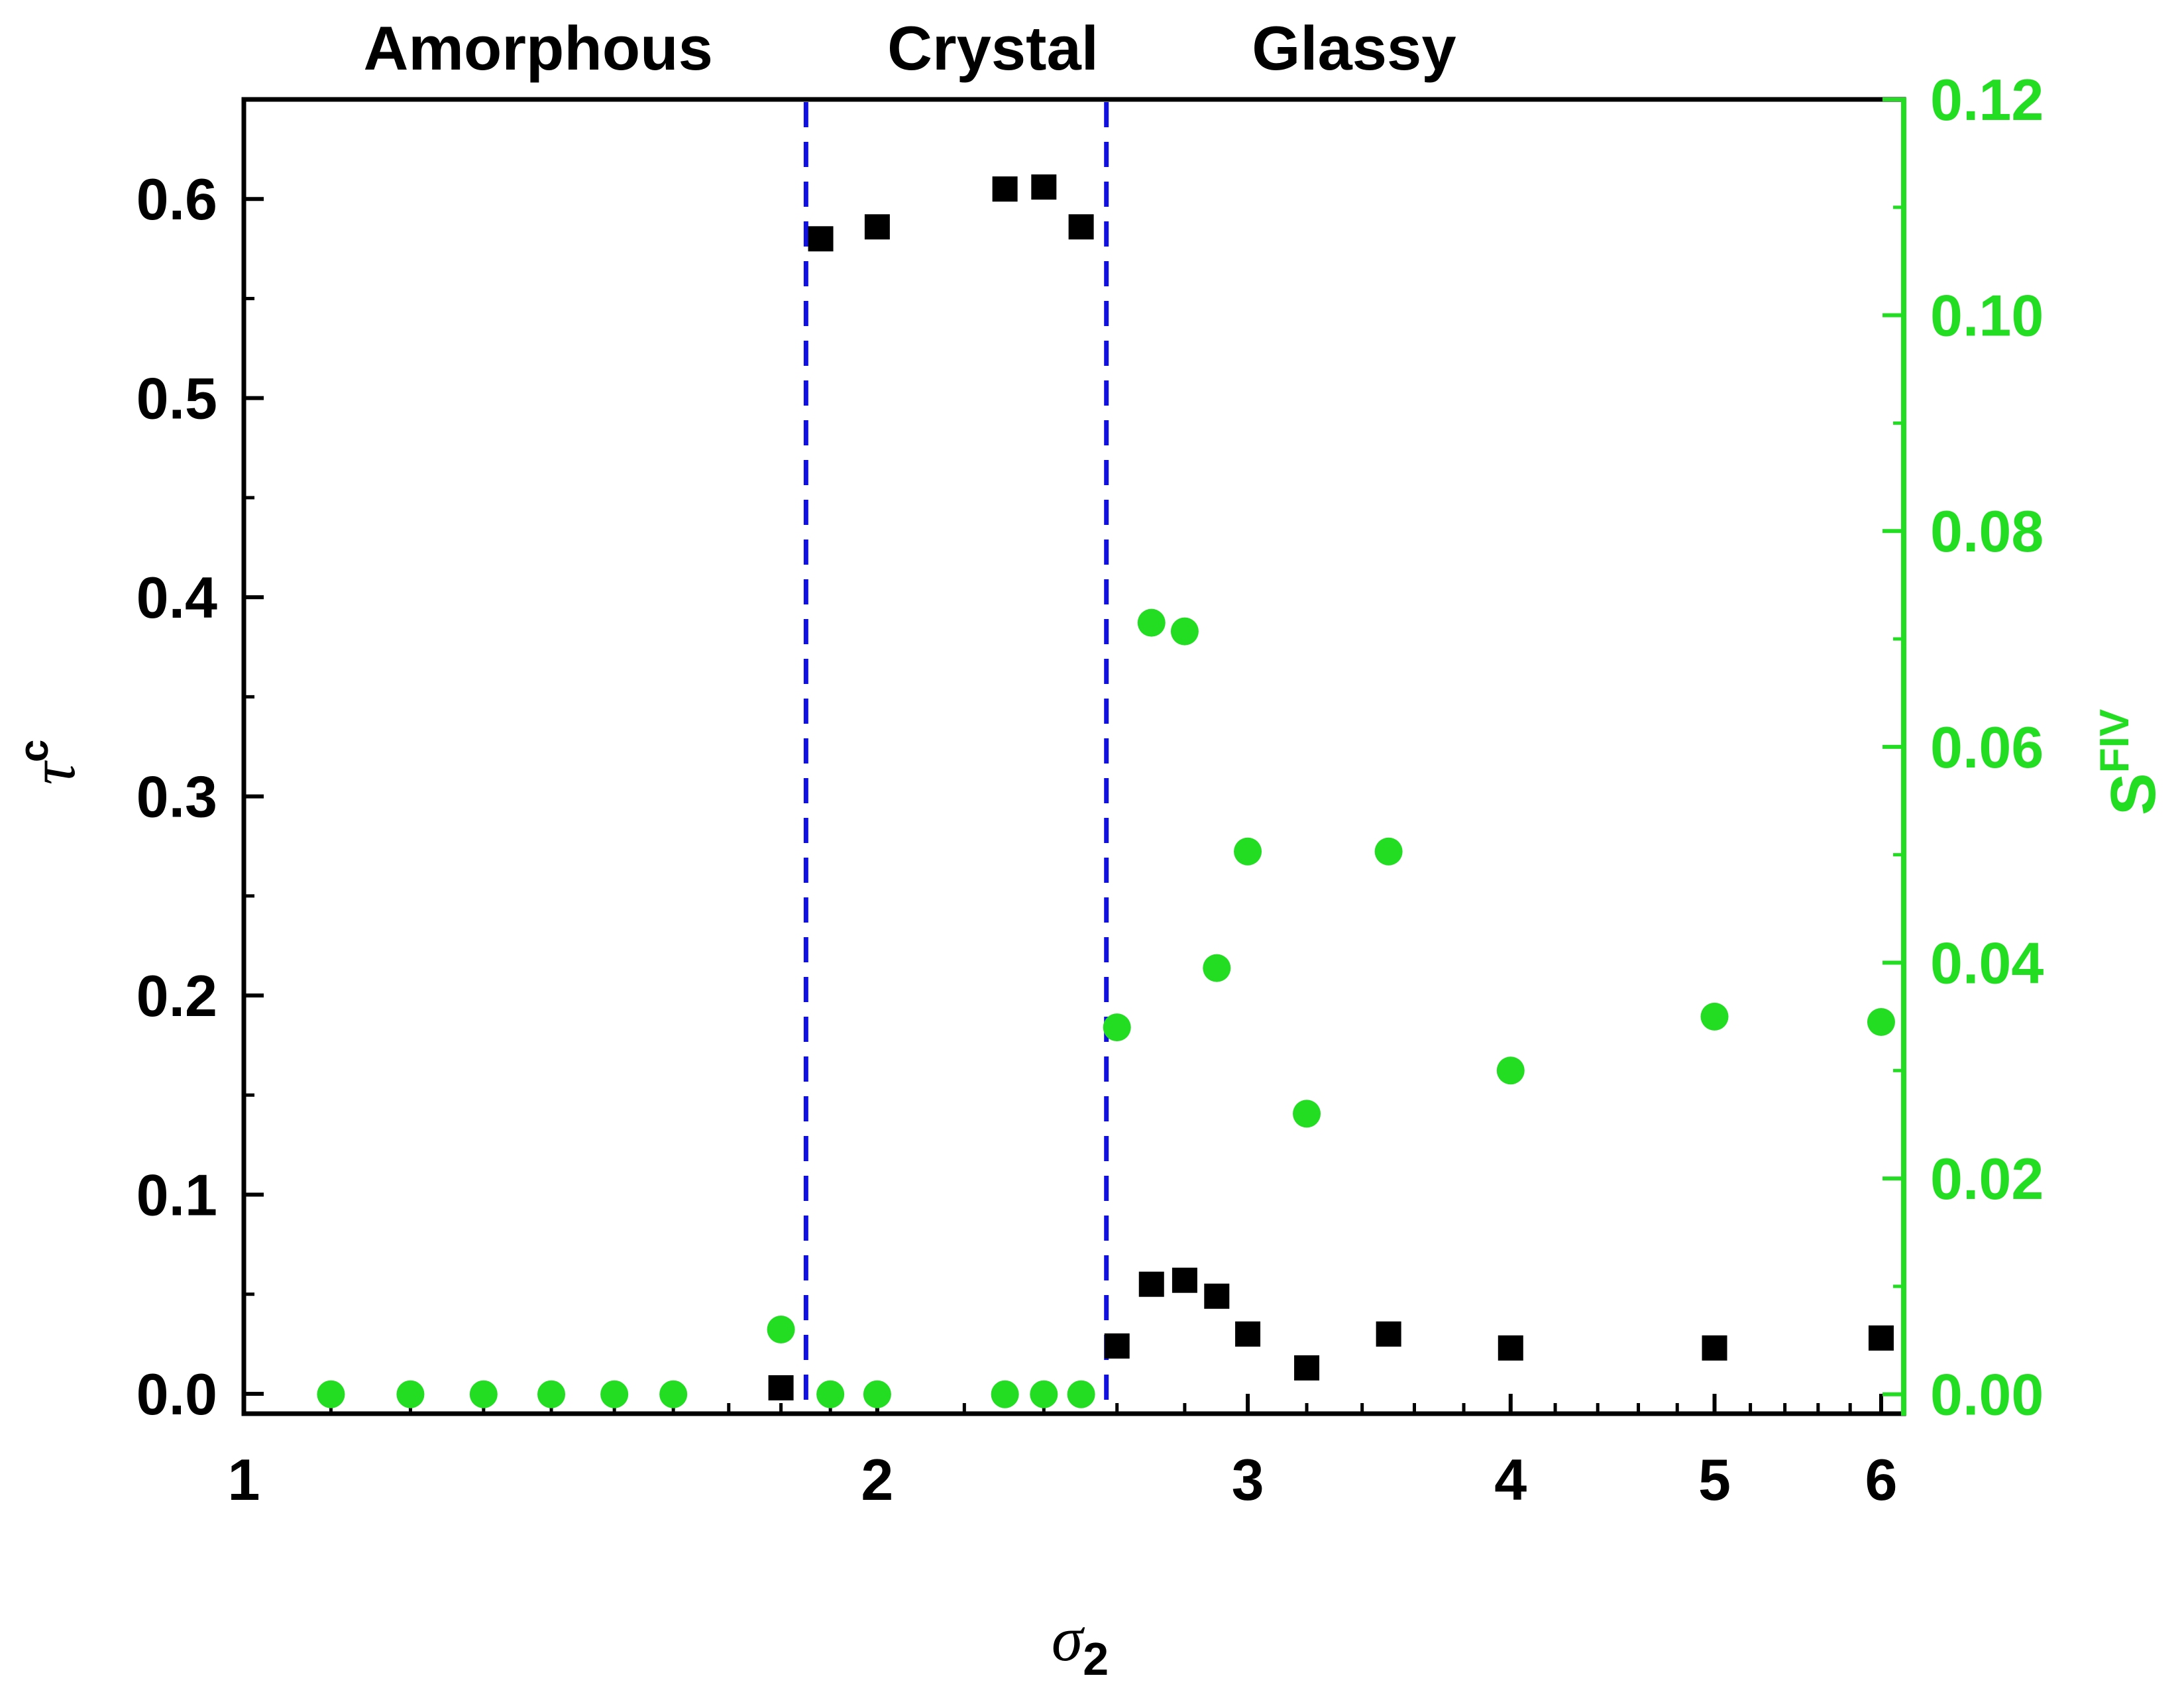 The image size is (2184, 1700). What do you see at coordinates (1714, 1479) in the screenshot?
I see `x-tick-label: 5` at bounding box center [1714, 1479].